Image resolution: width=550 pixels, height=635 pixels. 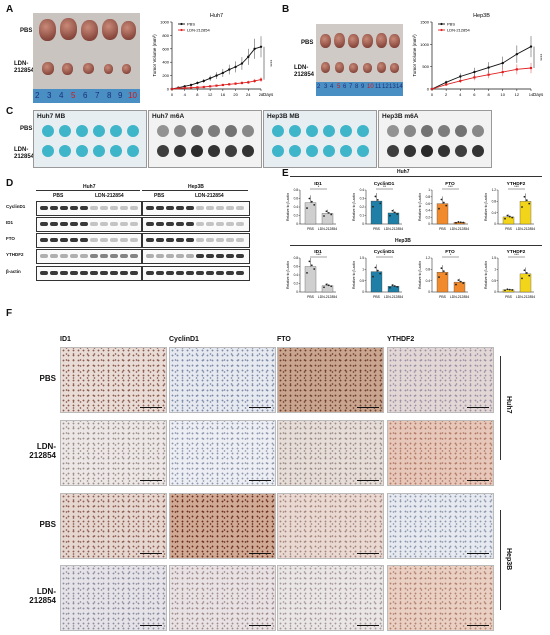 What do you see at coordinates (304, 72) in the screenshot?
I see `panel-b-row-ldn: LDN- 212854` at bounding box center [304, 72].